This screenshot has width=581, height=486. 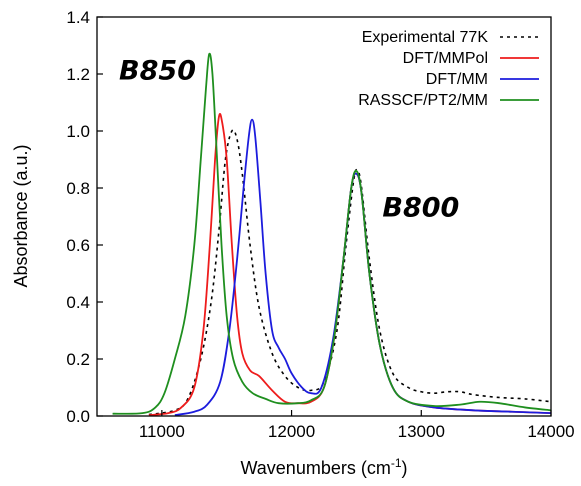 I want to click on x-tick-label: 12000, so click(x=291, y=431).